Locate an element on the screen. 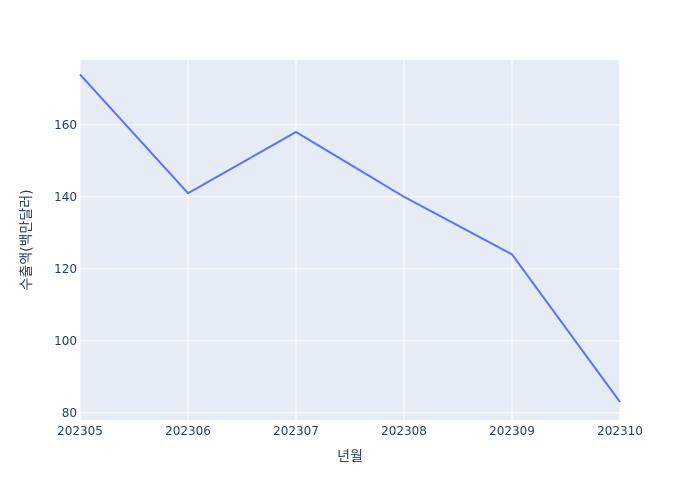 This screenshot has width=700, height=504. x-tick-label: 202307 is located at coordinates (296, 431).